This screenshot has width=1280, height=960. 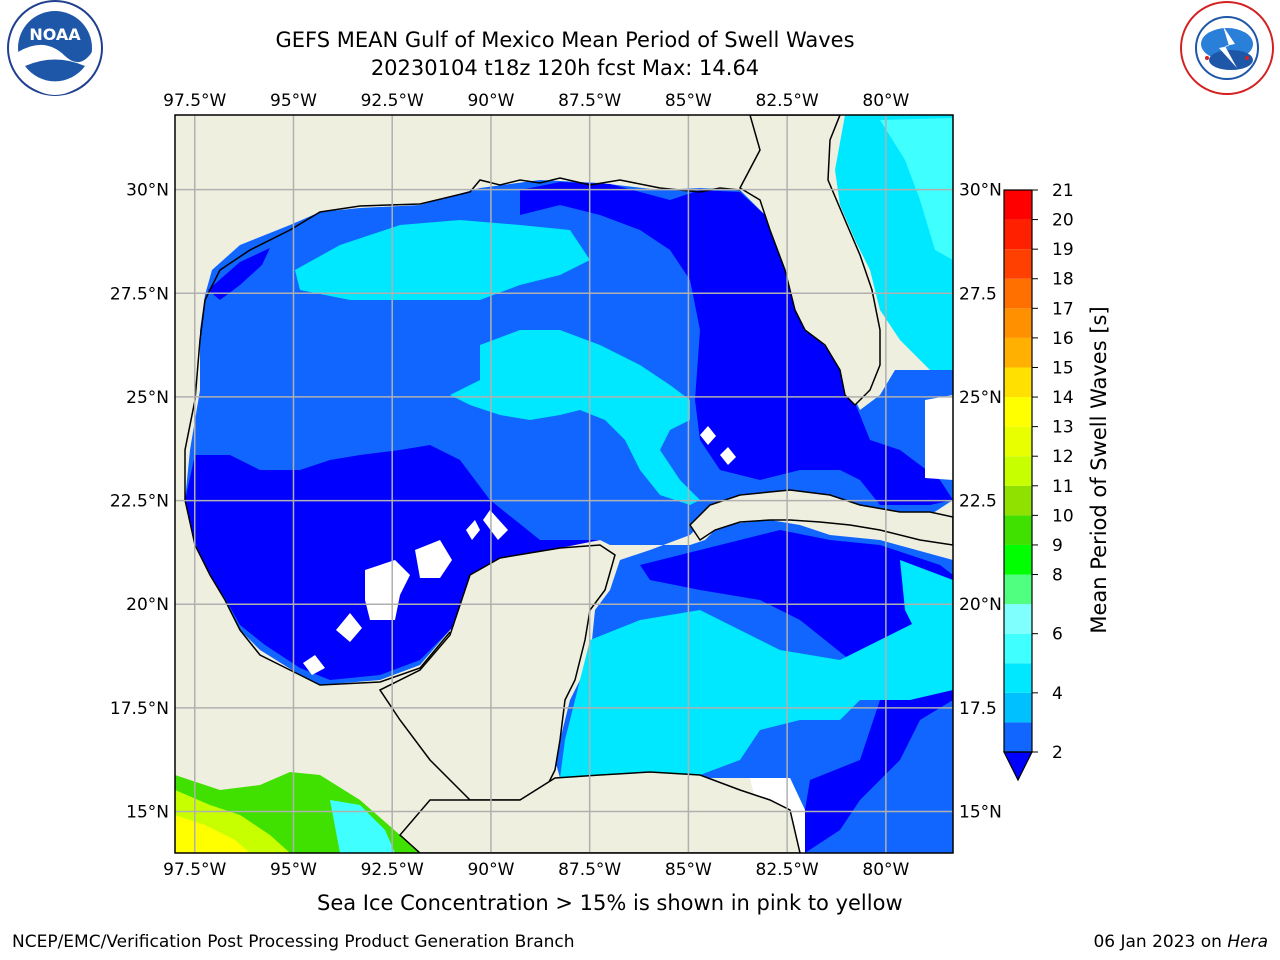 I want to click on y-tick-label: 27.5°N, so click(x=139, y=294).